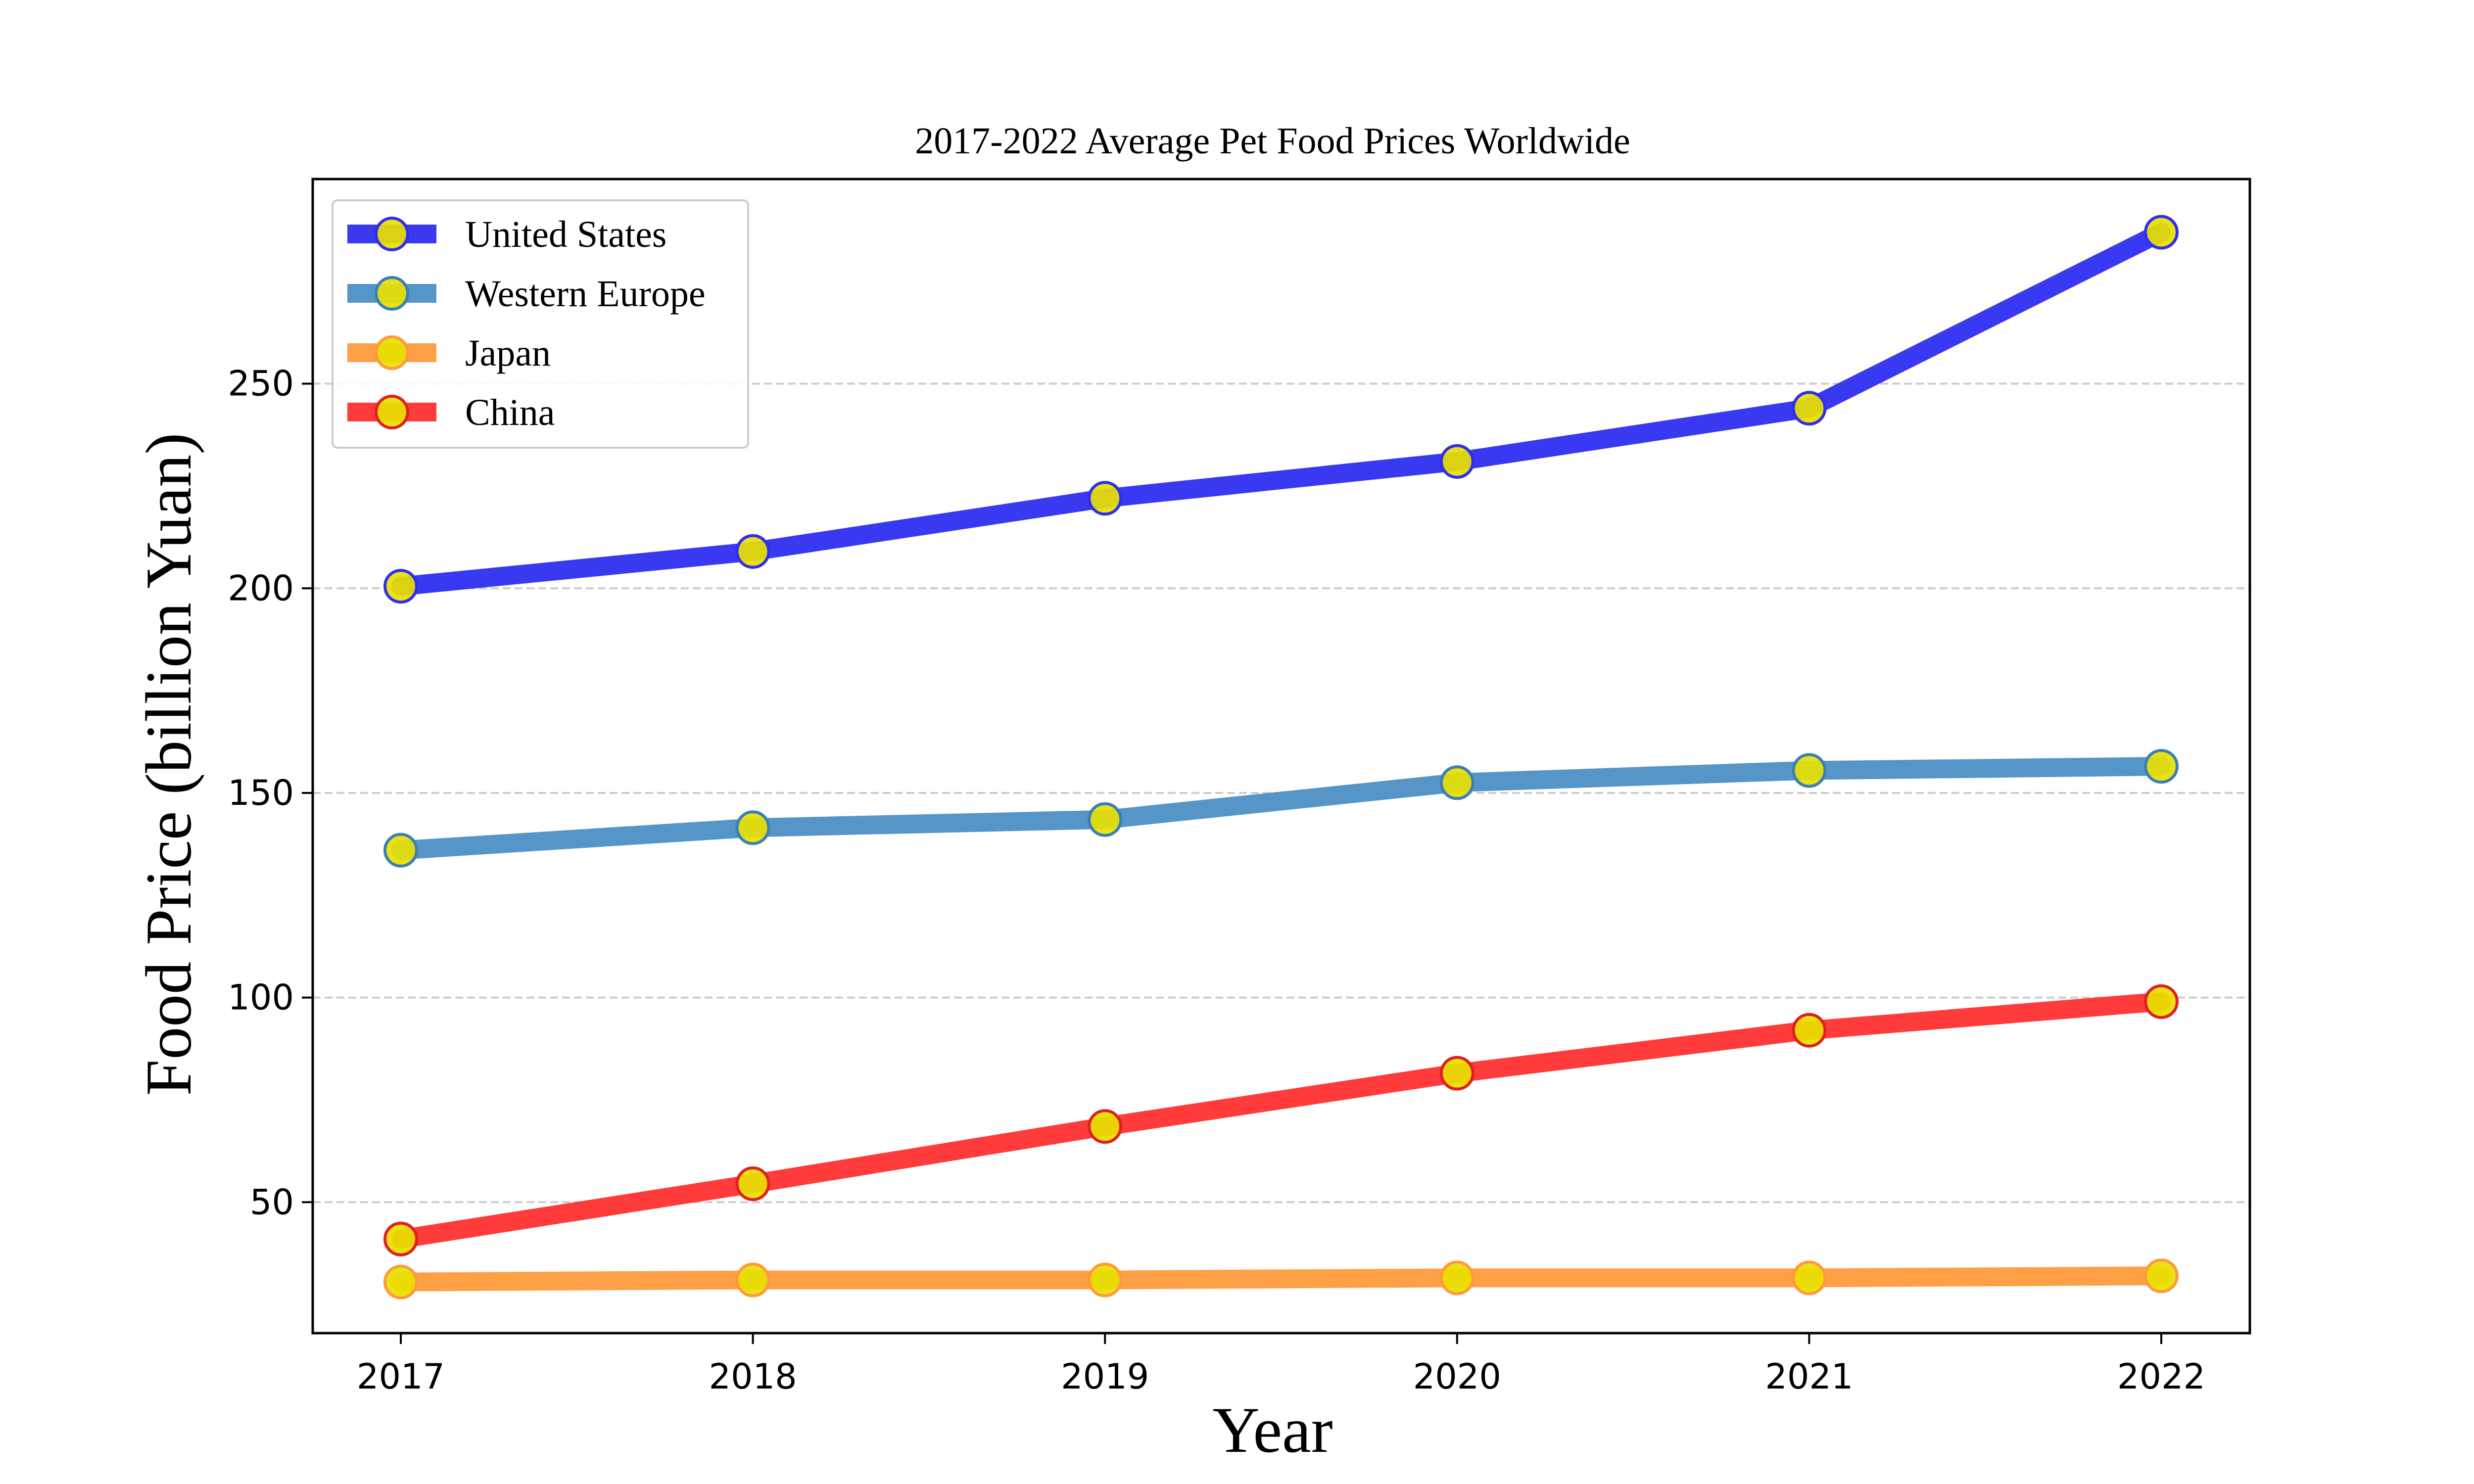  I want to click on y-axis-label: Food Price (billion Yuan), so click(169, 764).